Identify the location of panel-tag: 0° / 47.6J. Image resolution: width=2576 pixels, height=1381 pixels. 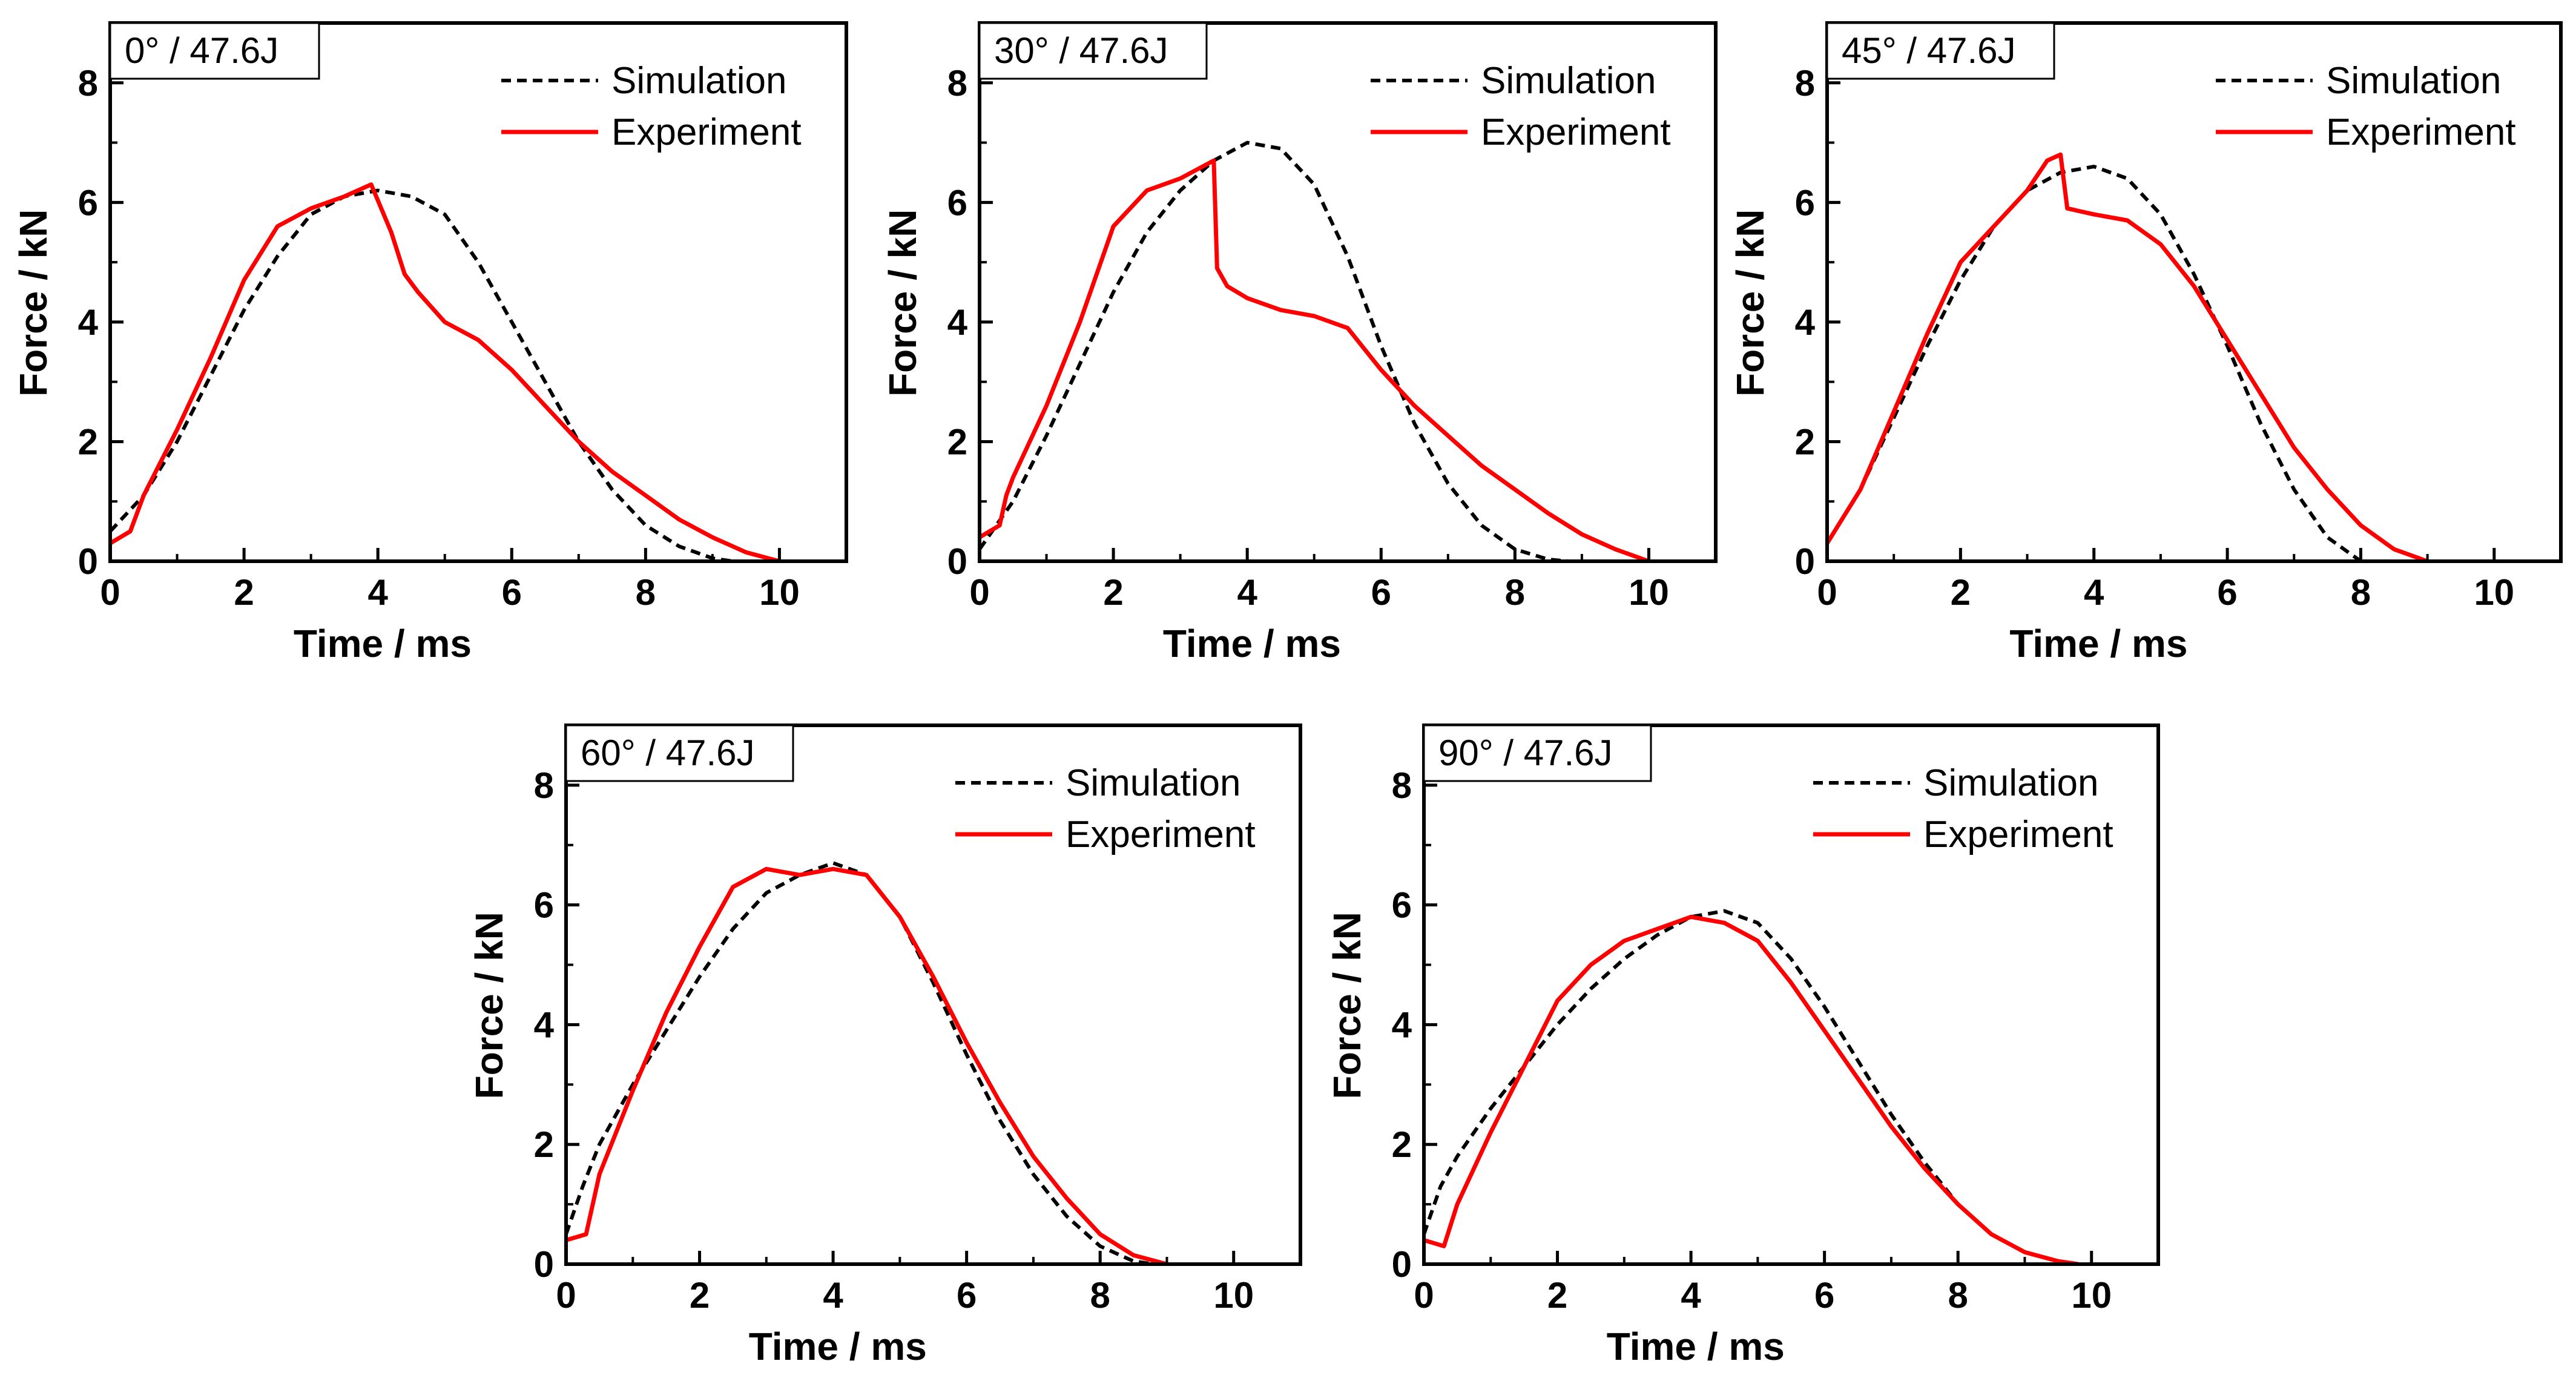
(201, 51).